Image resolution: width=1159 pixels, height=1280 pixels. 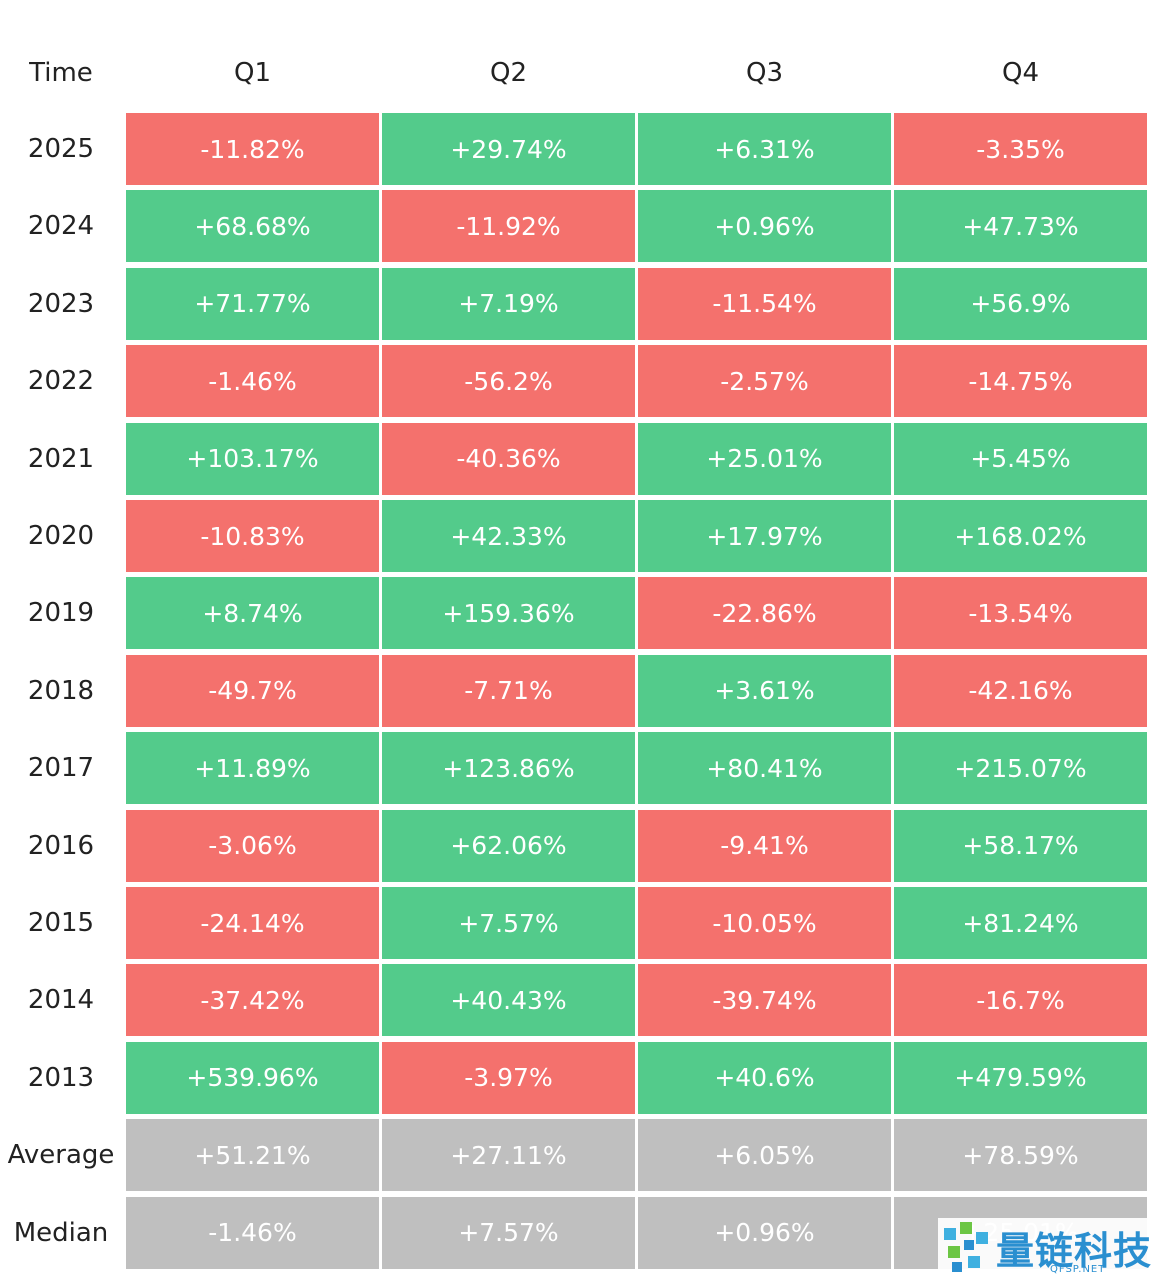 I want to click on return-cell: +71.77%, so click(x=252, y=303).